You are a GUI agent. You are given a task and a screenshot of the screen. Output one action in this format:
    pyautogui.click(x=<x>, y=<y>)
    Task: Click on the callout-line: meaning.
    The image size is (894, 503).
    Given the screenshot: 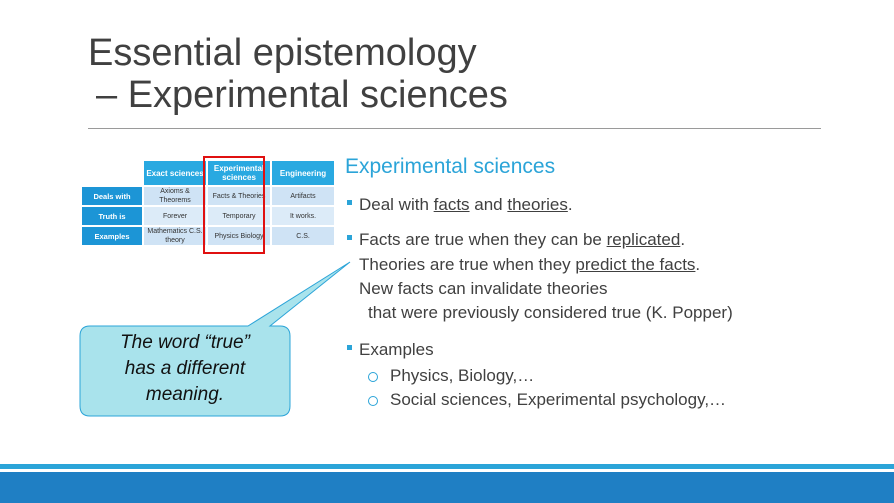 What is the action you would take?
    pyautogui.click(x=185, y=394)
    